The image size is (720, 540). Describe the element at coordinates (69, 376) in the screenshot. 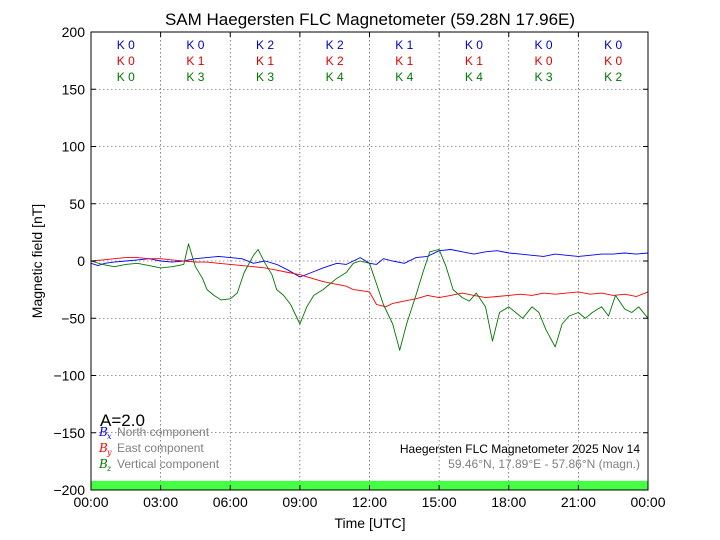

I see `y-tick-label: −100` at that location.